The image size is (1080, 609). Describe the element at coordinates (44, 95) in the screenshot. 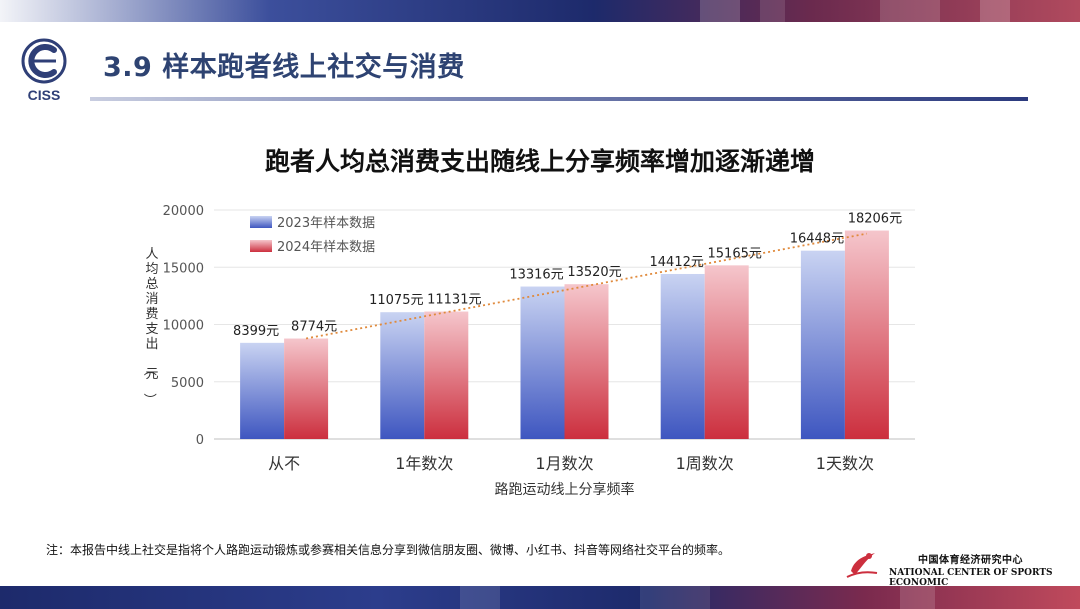

I see `logo-text: CISS` at that location.